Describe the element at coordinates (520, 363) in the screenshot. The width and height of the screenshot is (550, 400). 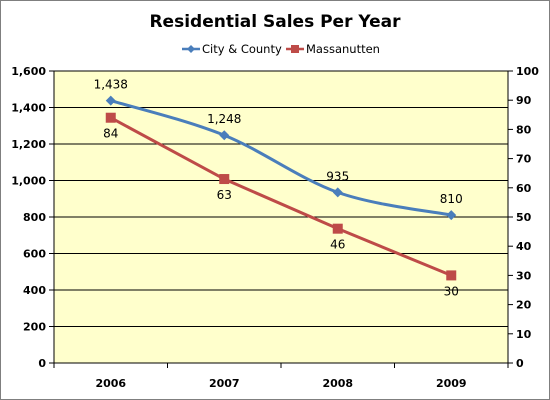
I see `right-tick-label: 0` at that location.